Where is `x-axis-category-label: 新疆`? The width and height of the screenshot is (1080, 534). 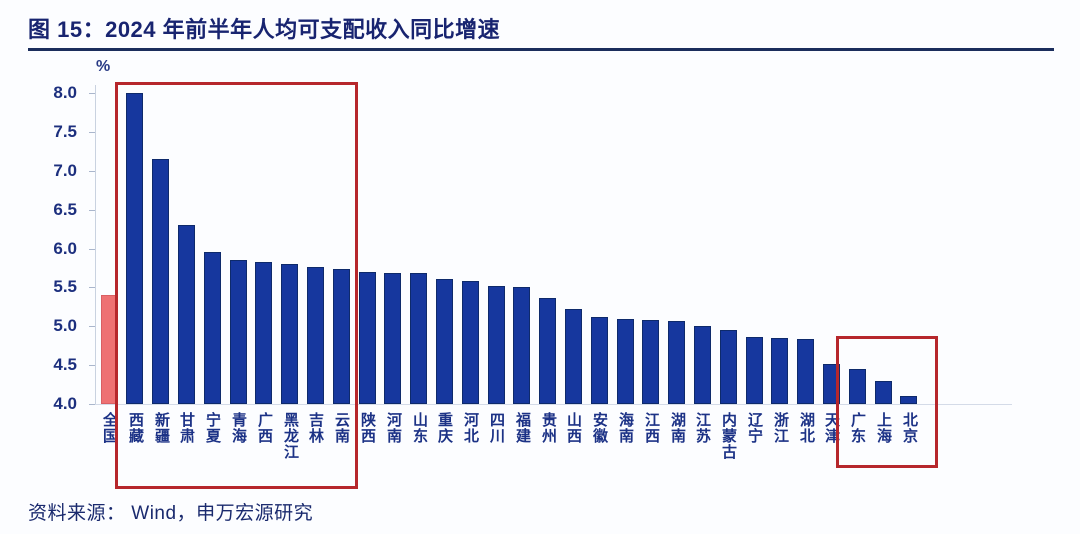 x-axis-category-label: 新疆 is located at coordinates (161, 428).